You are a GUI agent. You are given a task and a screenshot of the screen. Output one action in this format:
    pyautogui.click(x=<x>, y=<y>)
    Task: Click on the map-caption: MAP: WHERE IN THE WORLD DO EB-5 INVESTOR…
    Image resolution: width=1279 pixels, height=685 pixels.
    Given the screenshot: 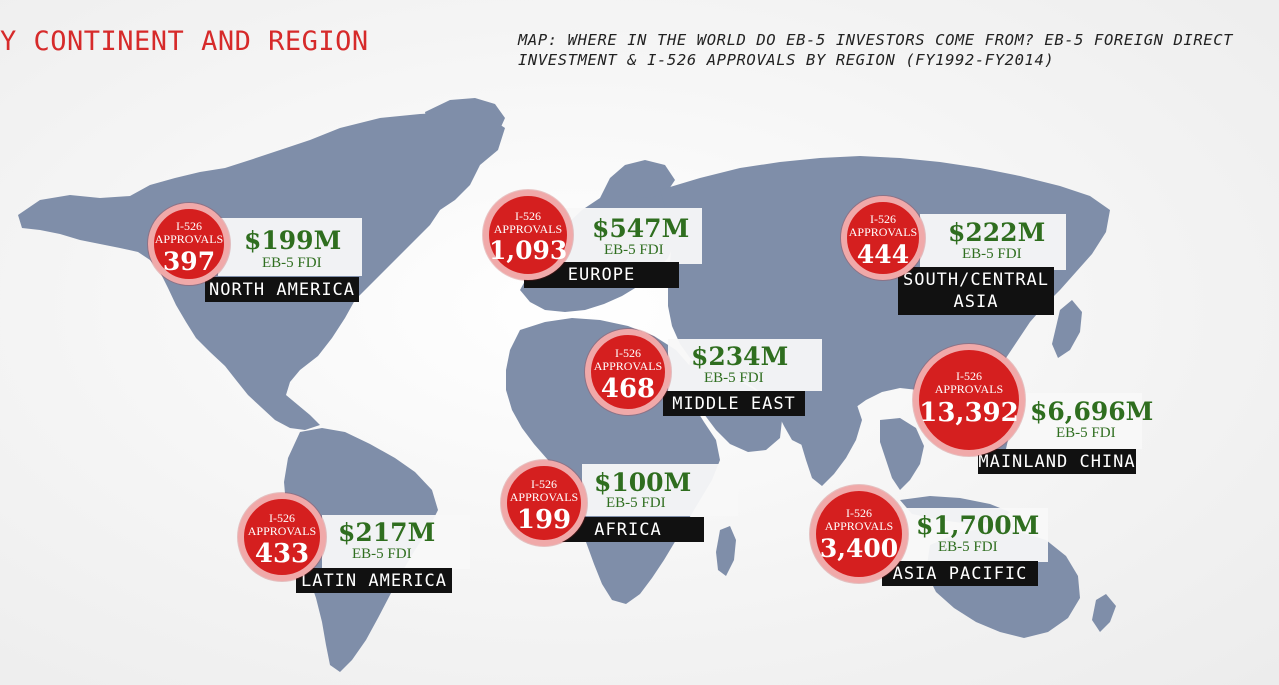 What is the action you would take?
    pyautogui.click(x=898, y=50)
    